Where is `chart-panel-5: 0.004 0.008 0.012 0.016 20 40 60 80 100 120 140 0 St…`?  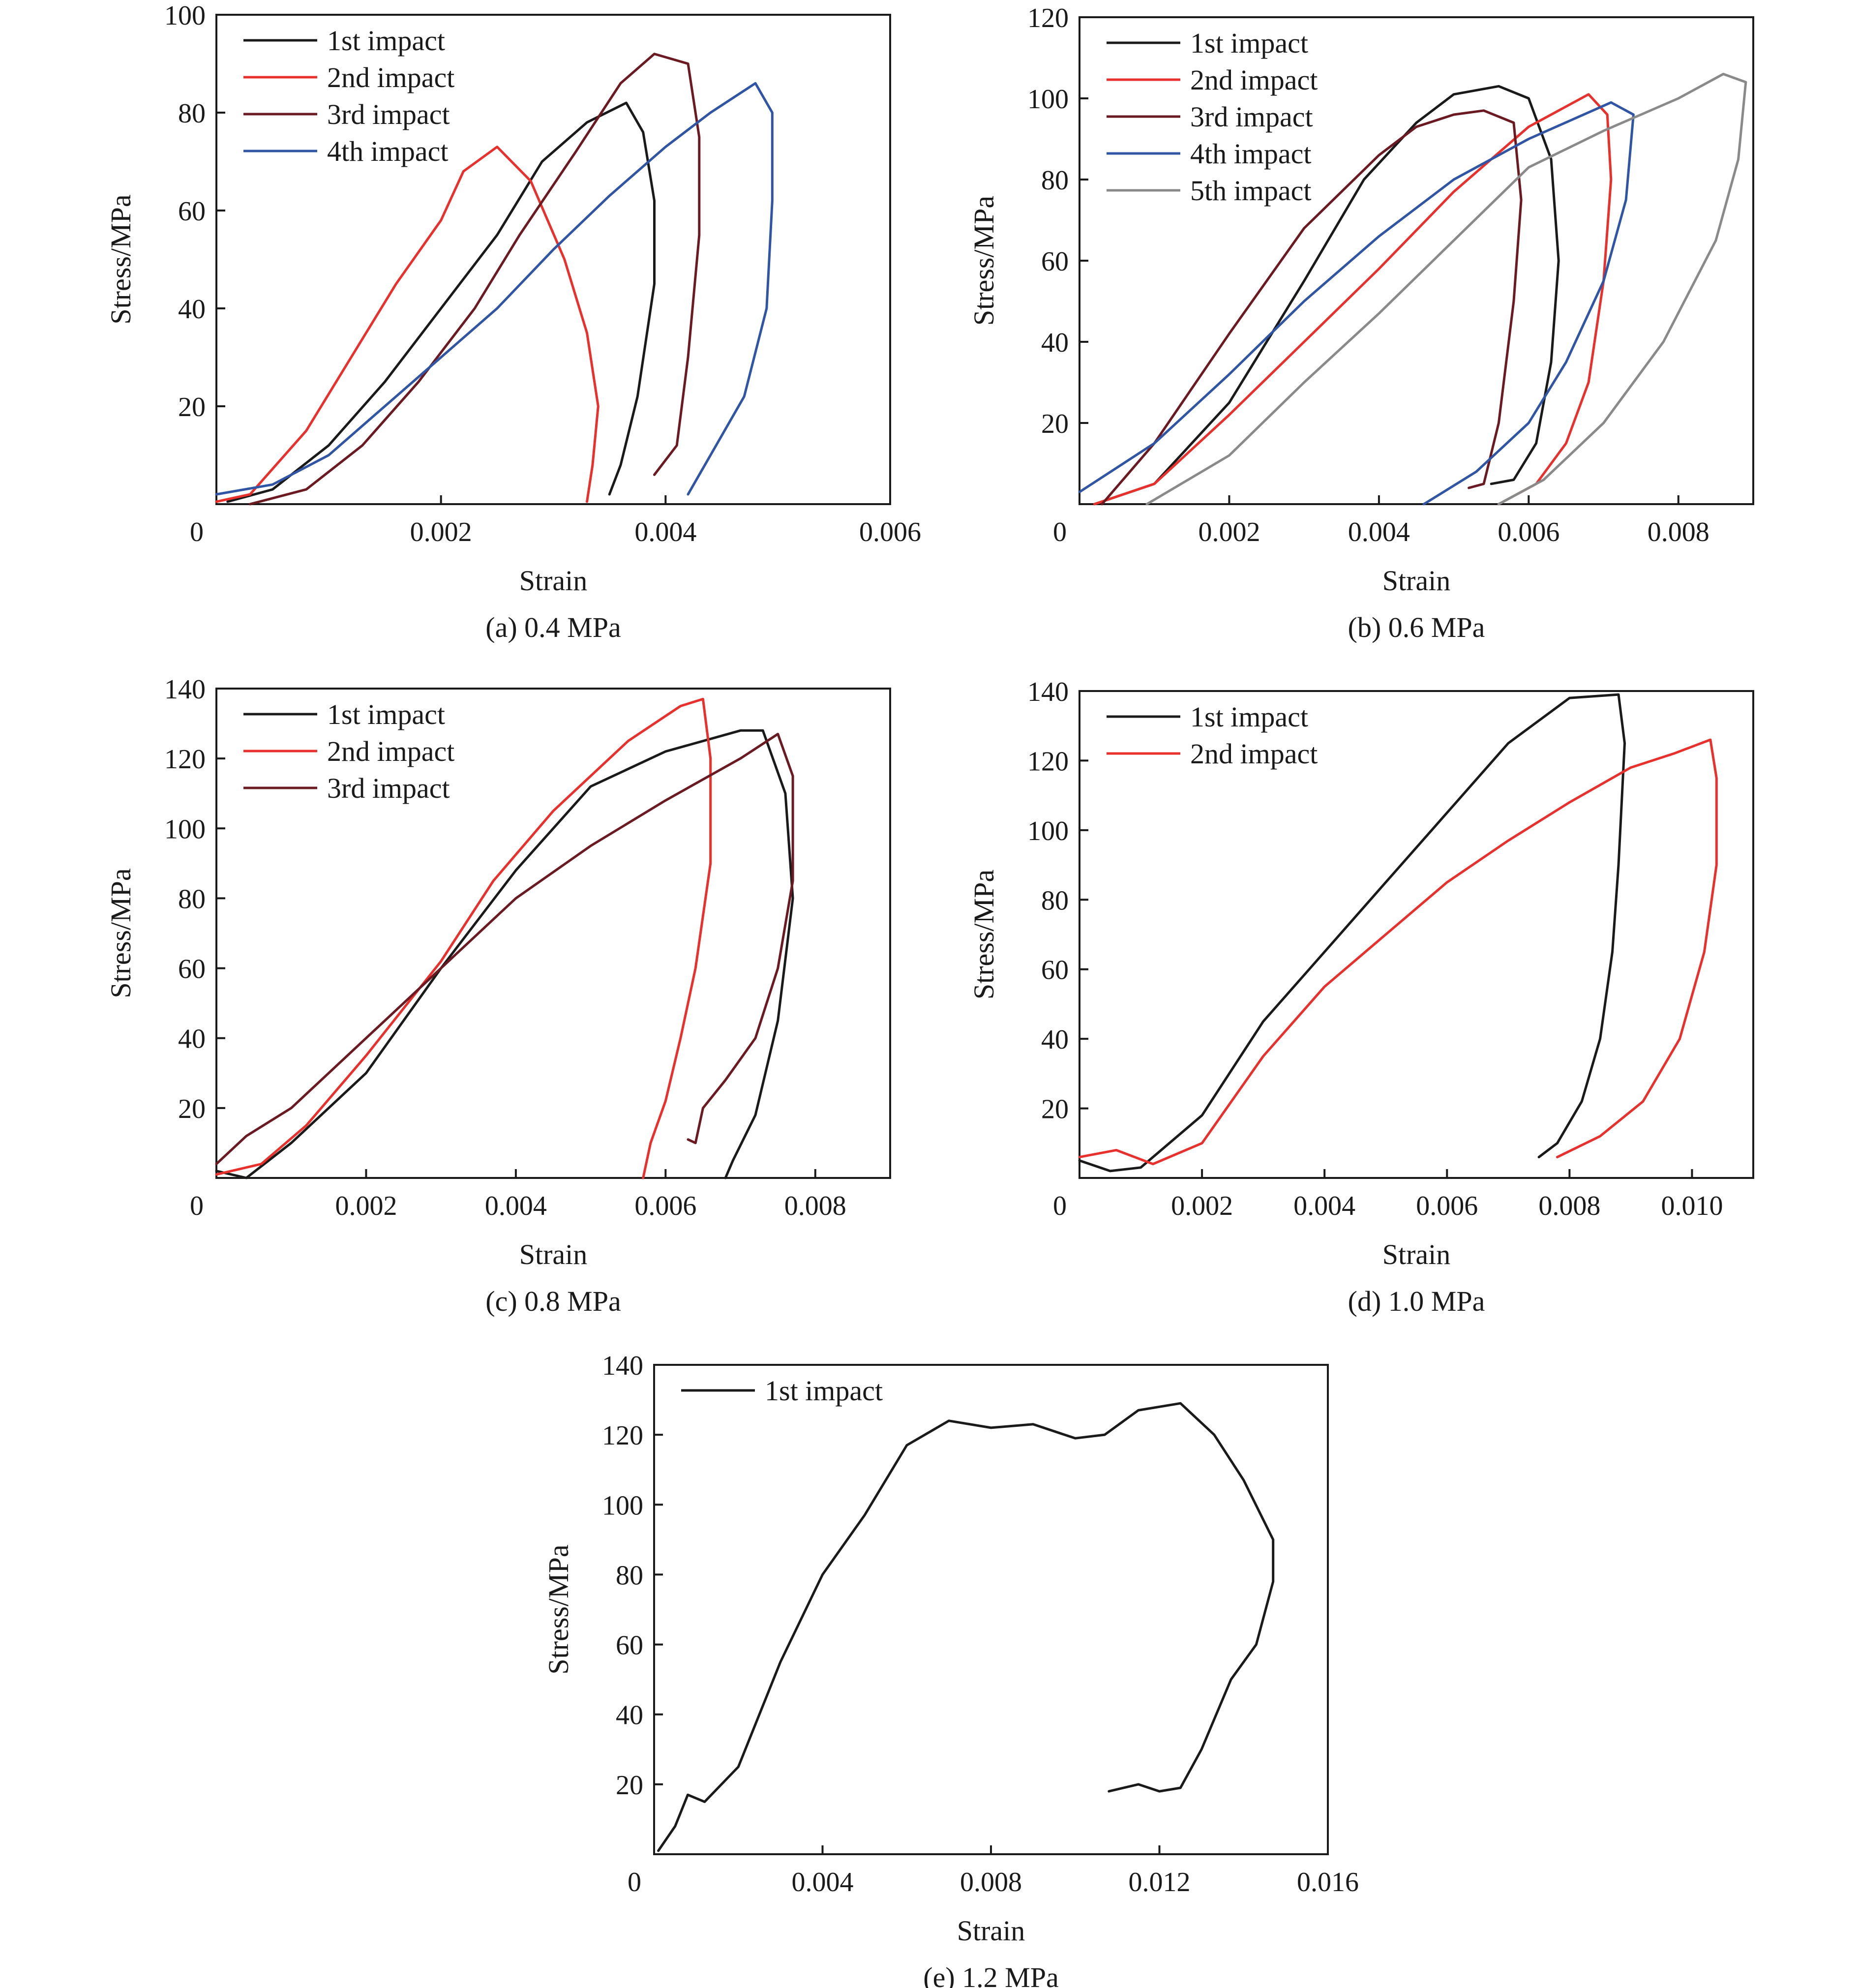 chart-panel-5: 0.004 0.008 0.012 0.016 20 40 60 80 100 120 140 0 St… is located at coordinates (950, 1669).